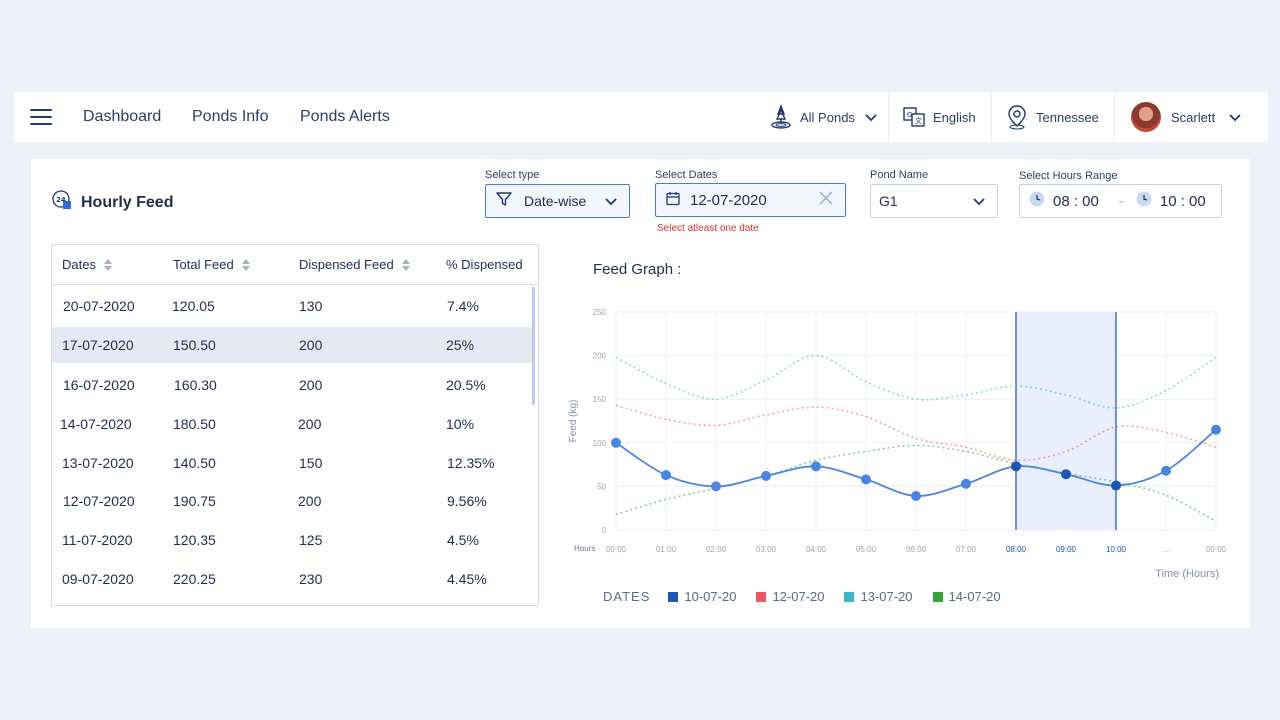  Describe the element at coordinates (533, 346) in the screenshot. I see `table-scrollbar` at that location.